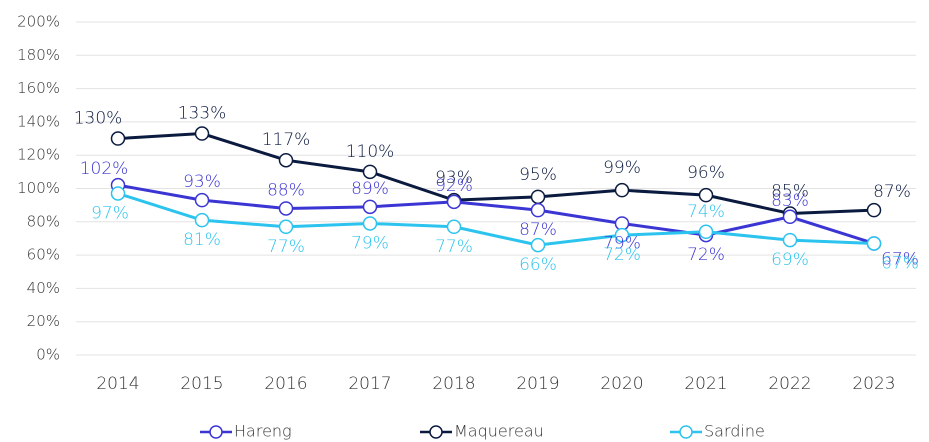 The width and height of the screenshot is (929, 442). What do you see at coordinates (789, 384) in the screenshot?
I see `x-tick-label: 2022` at bounding box center [789, 384].